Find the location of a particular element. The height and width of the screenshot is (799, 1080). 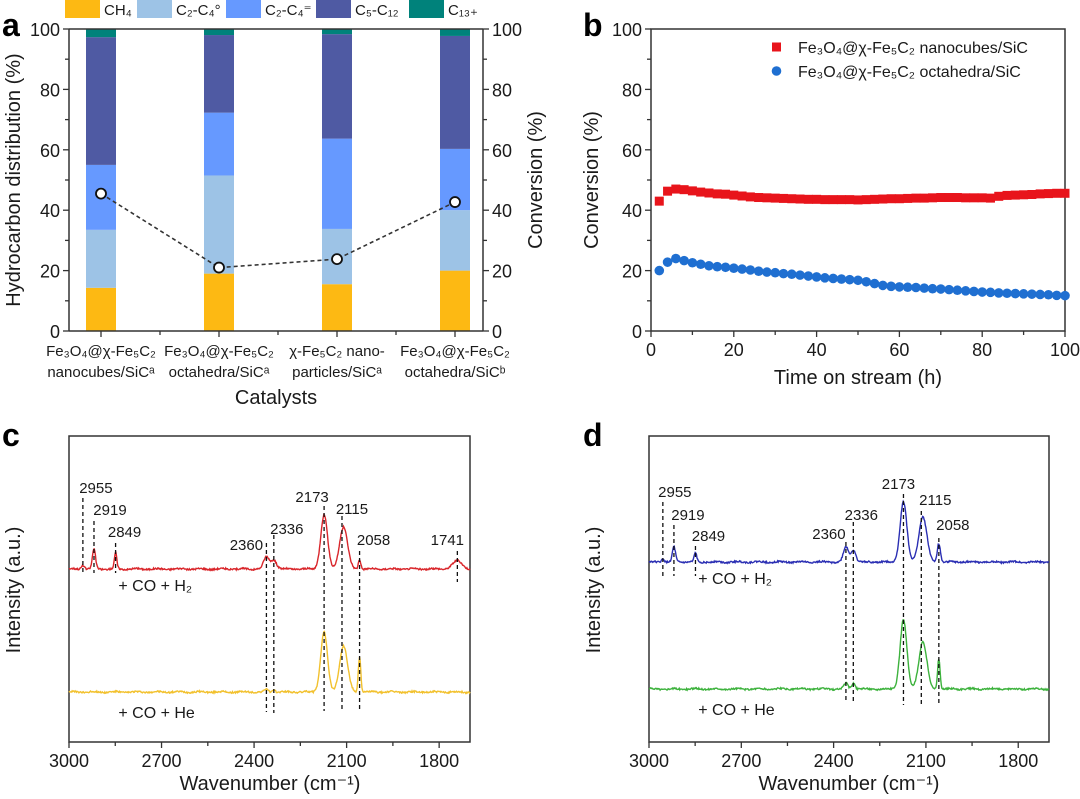

x-tick-label: 2100 is located at coordinates (347, 761).